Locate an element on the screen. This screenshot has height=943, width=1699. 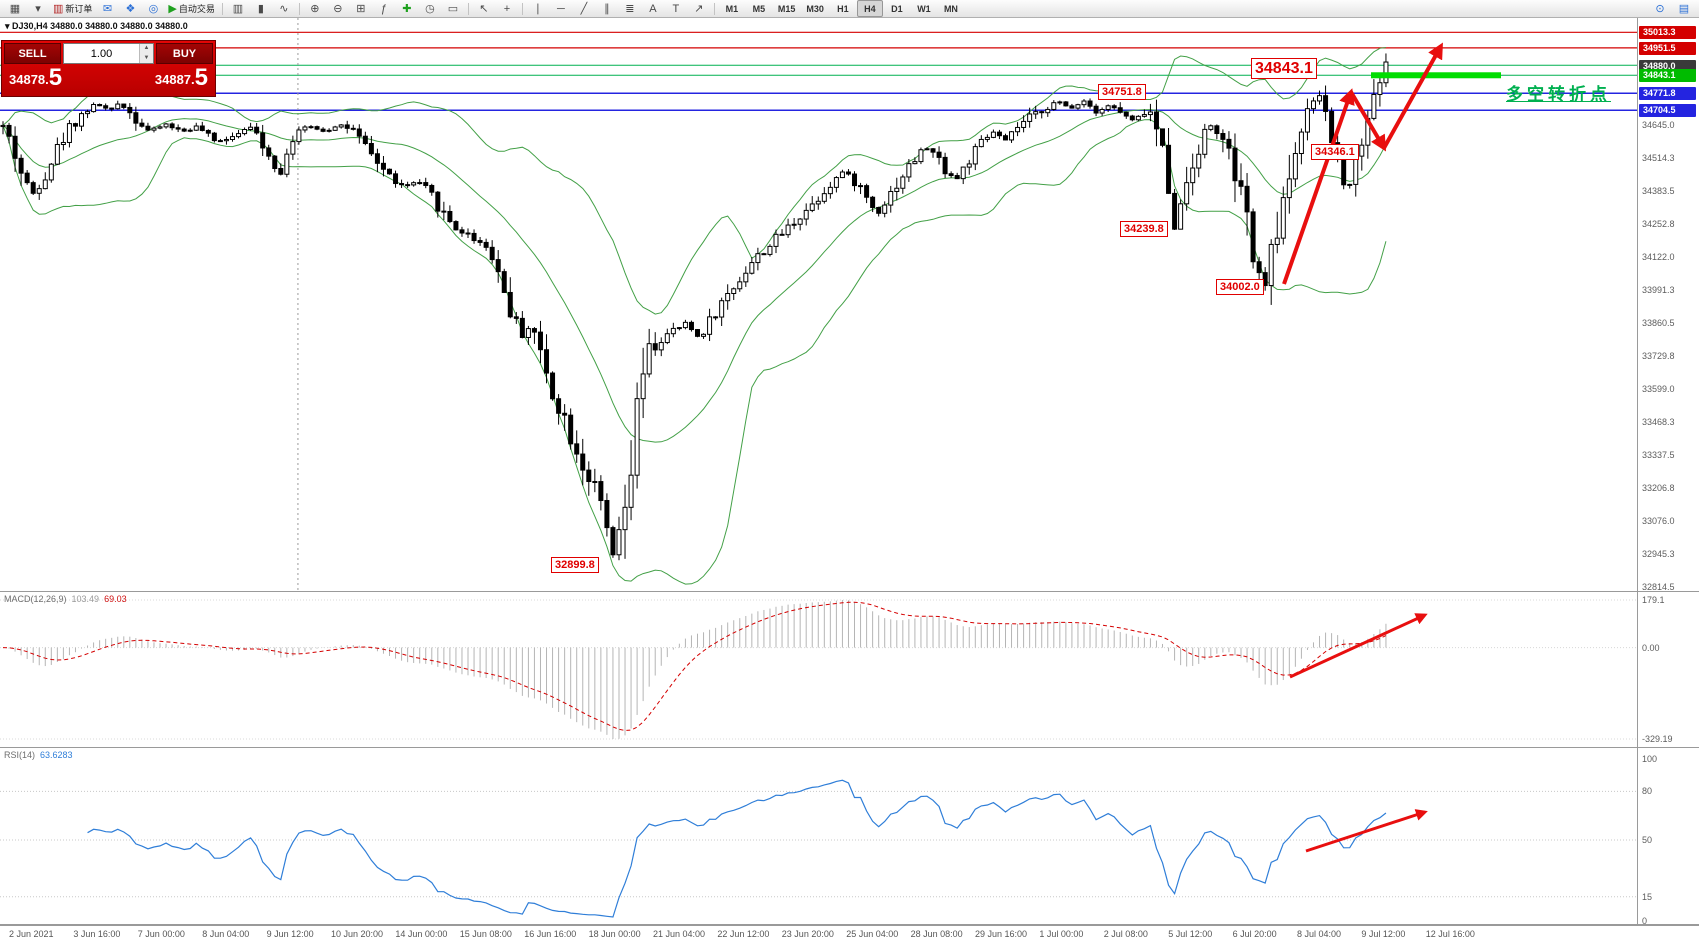
add-indicator-icon: ✚ is located at coordinates (407, 9).